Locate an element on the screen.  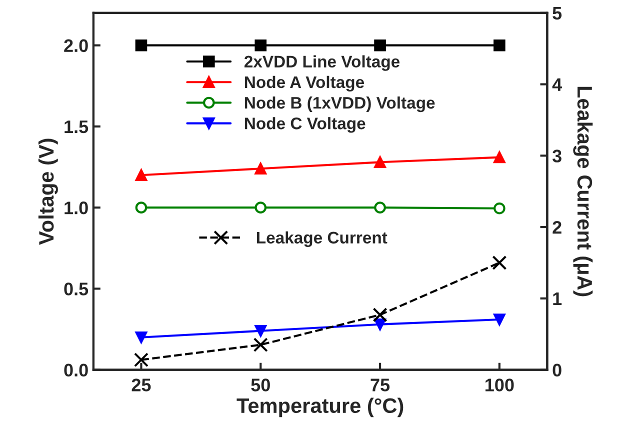
y2-axis-title: Leakage Current (μA) is located at coordinates (583, 191).